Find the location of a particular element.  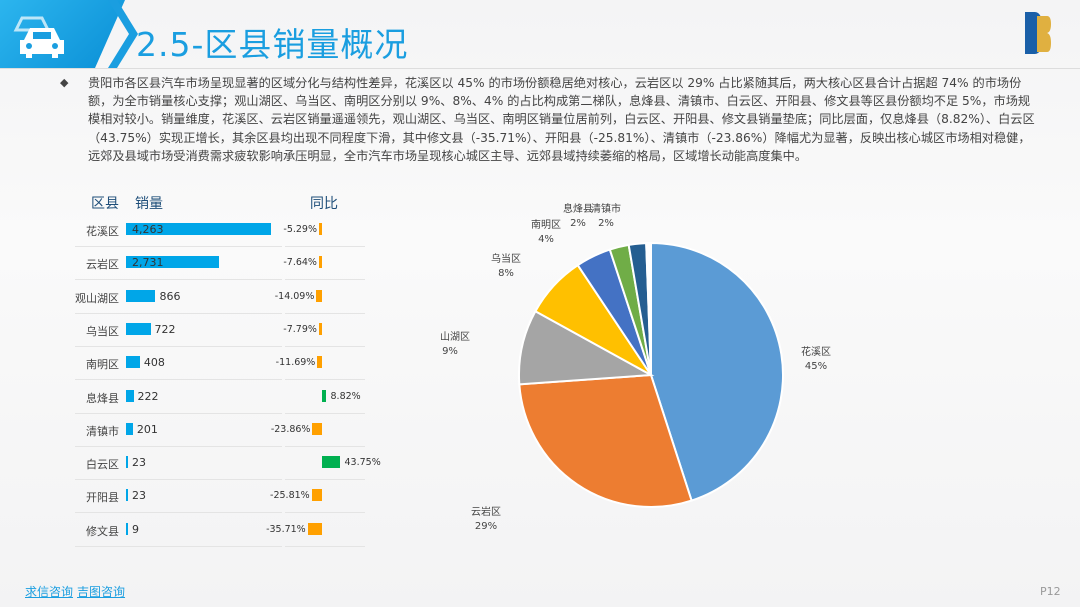

header-district: 区县 is located at coordinates (105, 204).